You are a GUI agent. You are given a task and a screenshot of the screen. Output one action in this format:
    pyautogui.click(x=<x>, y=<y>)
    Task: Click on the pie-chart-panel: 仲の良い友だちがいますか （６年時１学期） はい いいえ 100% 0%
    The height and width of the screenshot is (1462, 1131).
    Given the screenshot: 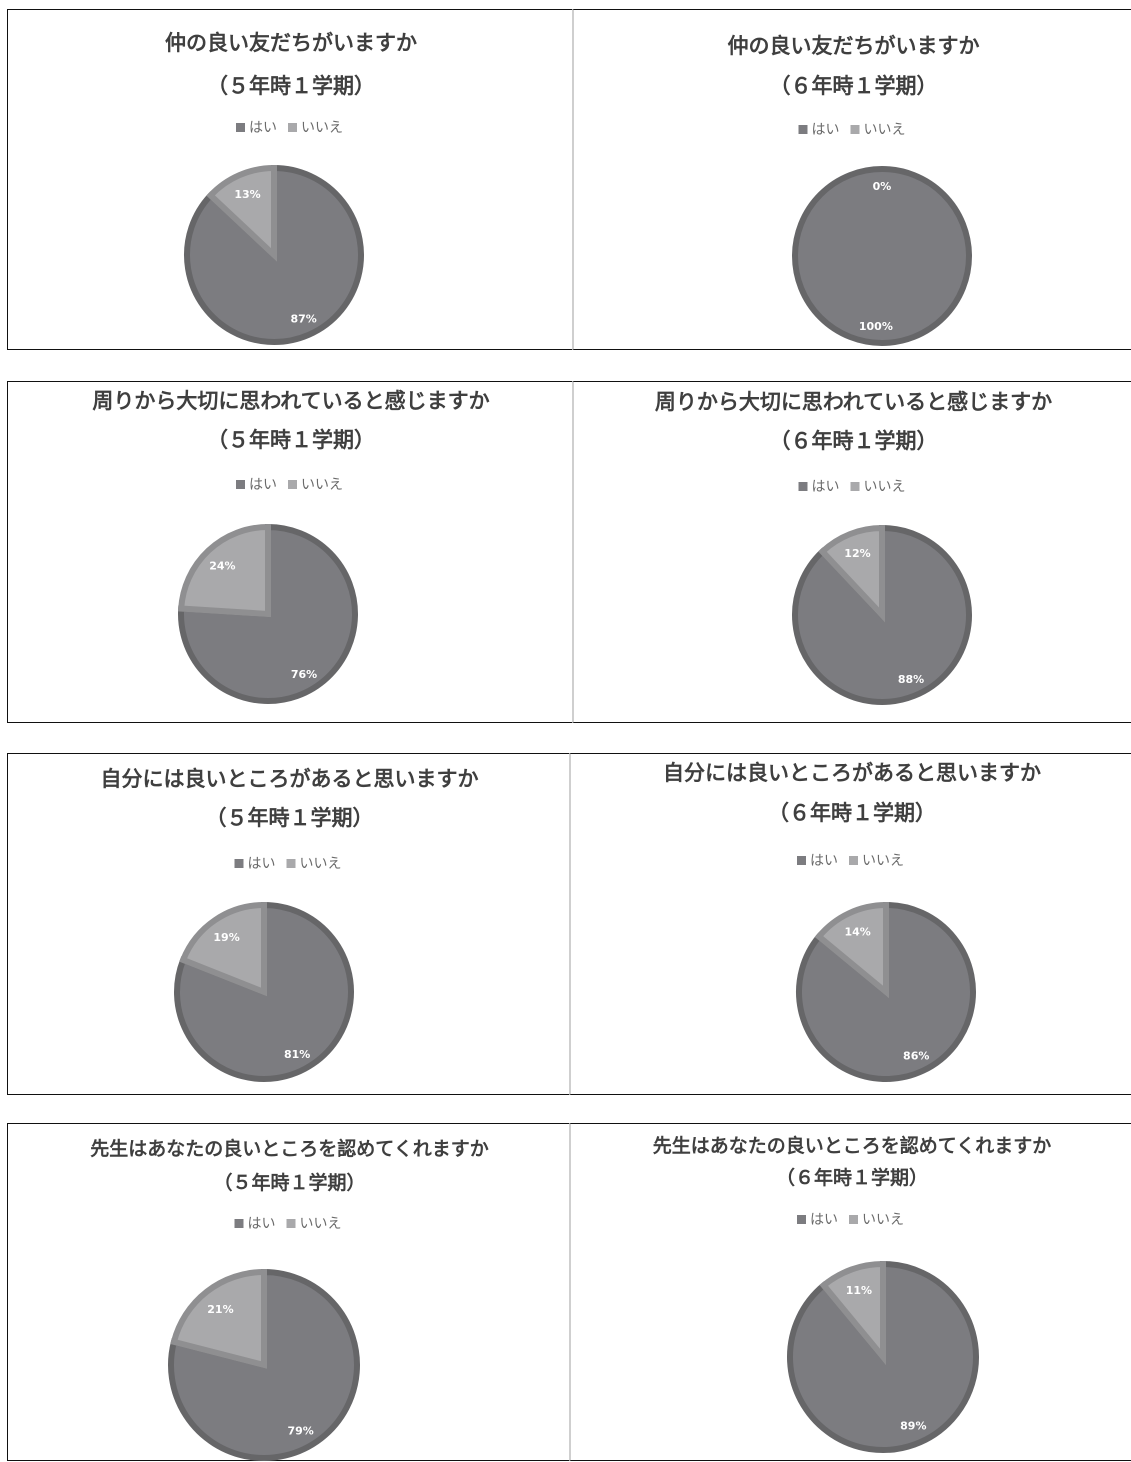 What is the action you would take?
    pyautogui.click(x=851, y=179)
    